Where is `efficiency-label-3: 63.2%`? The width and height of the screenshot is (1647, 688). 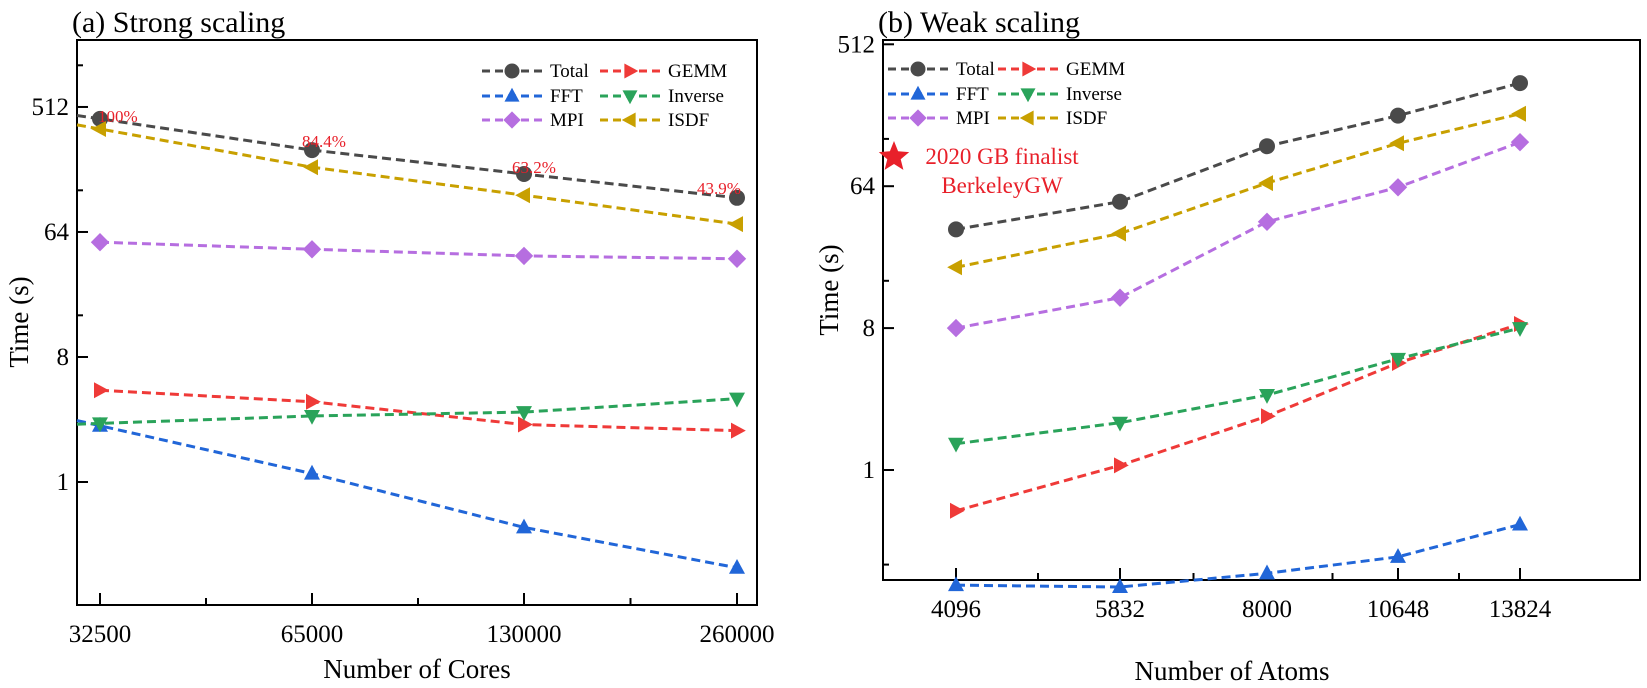 efficiency-label-3: 63.2% is located at coordinates (534, 167).